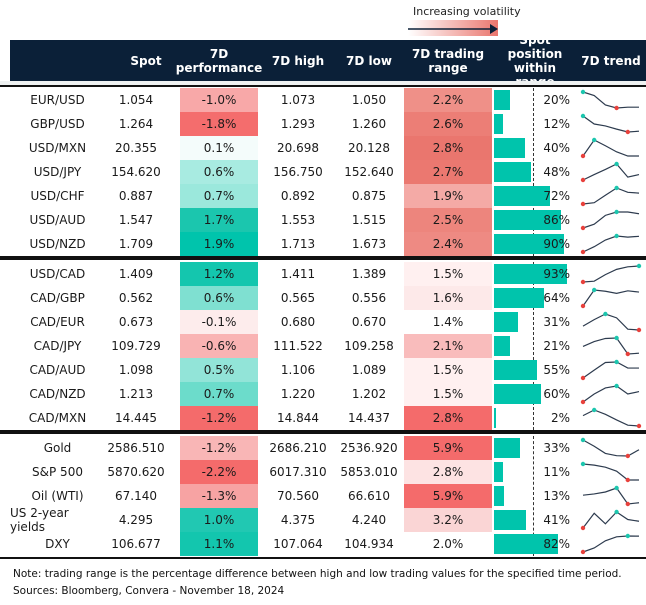  Describe the element at coordinates (136, 196) in the screenshot. I see `spot-value: 0.887` at that location.